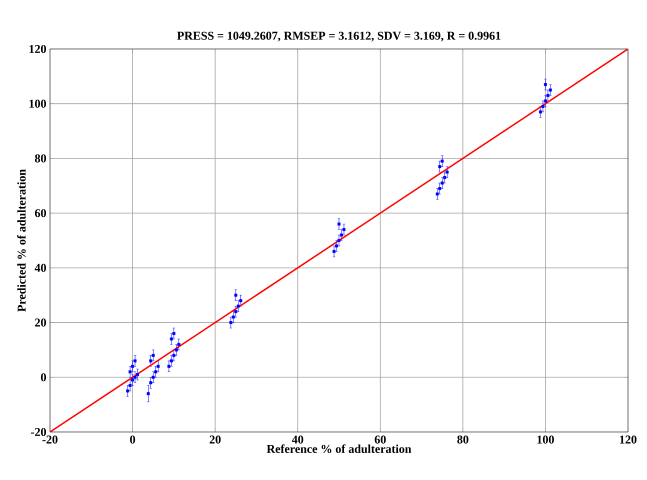 The width and height of the screenshot is (647, 480). What do you see at coordinates (298, 440) in the screenshot?
I see `x-tick-label: 40` at bounding box center [298, 440].